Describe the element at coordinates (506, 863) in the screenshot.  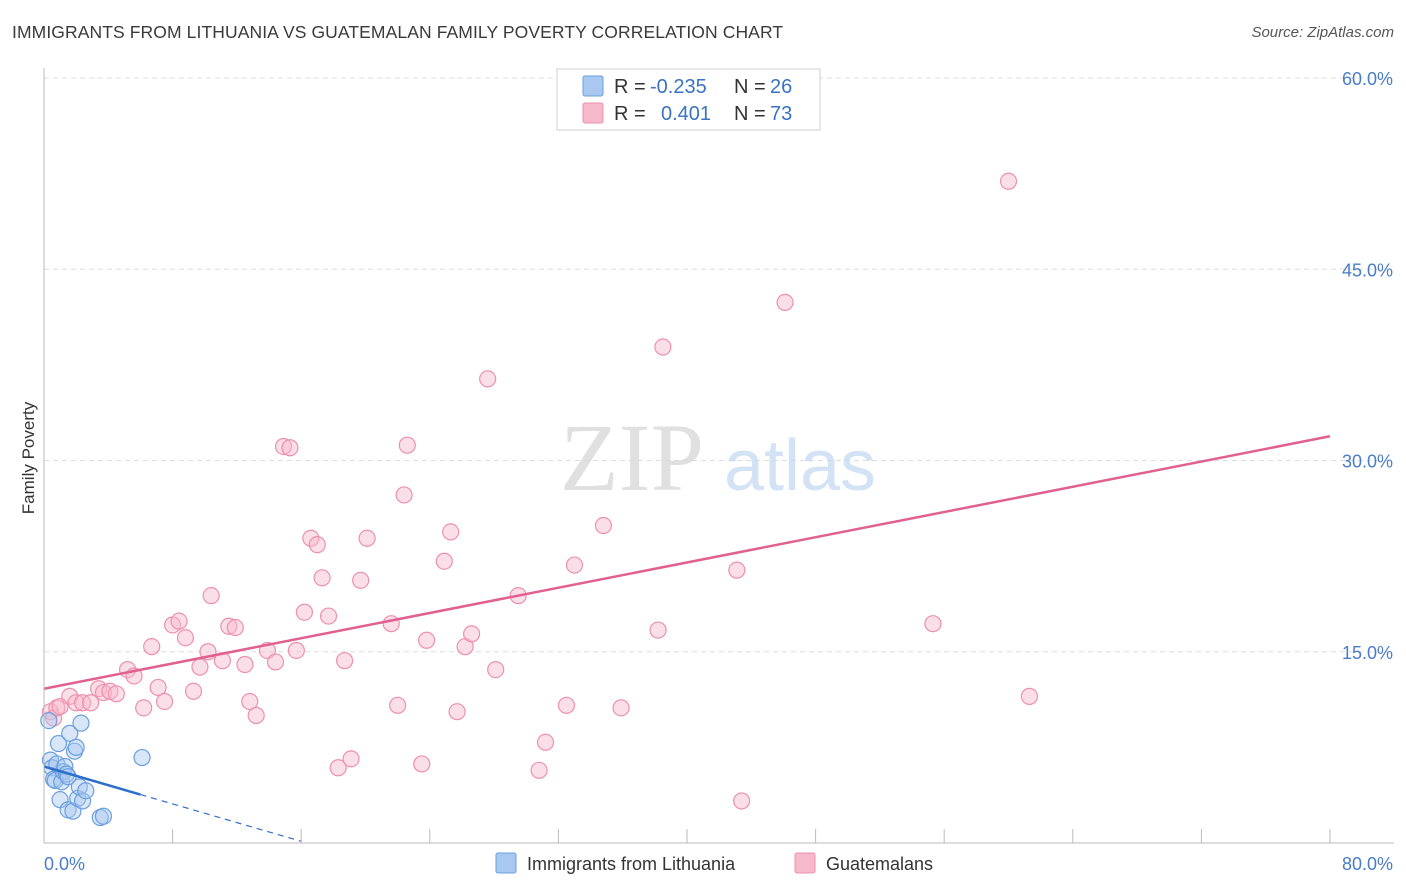
I see `bottom-legend-swatch-lithuania` at that location.